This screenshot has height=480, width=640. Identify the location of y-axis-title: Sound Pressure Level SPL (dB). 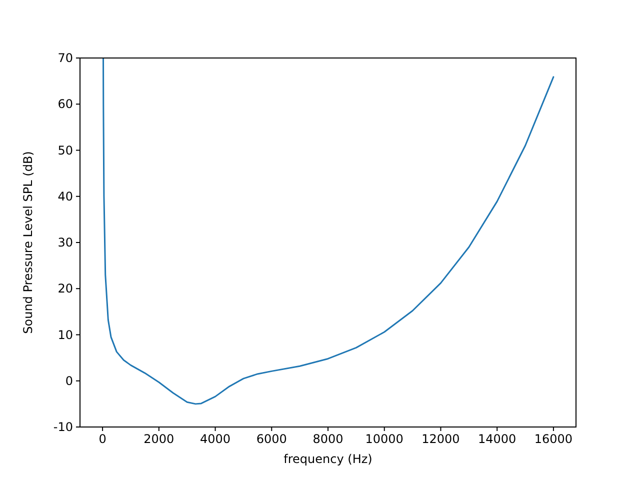
(28, 242).